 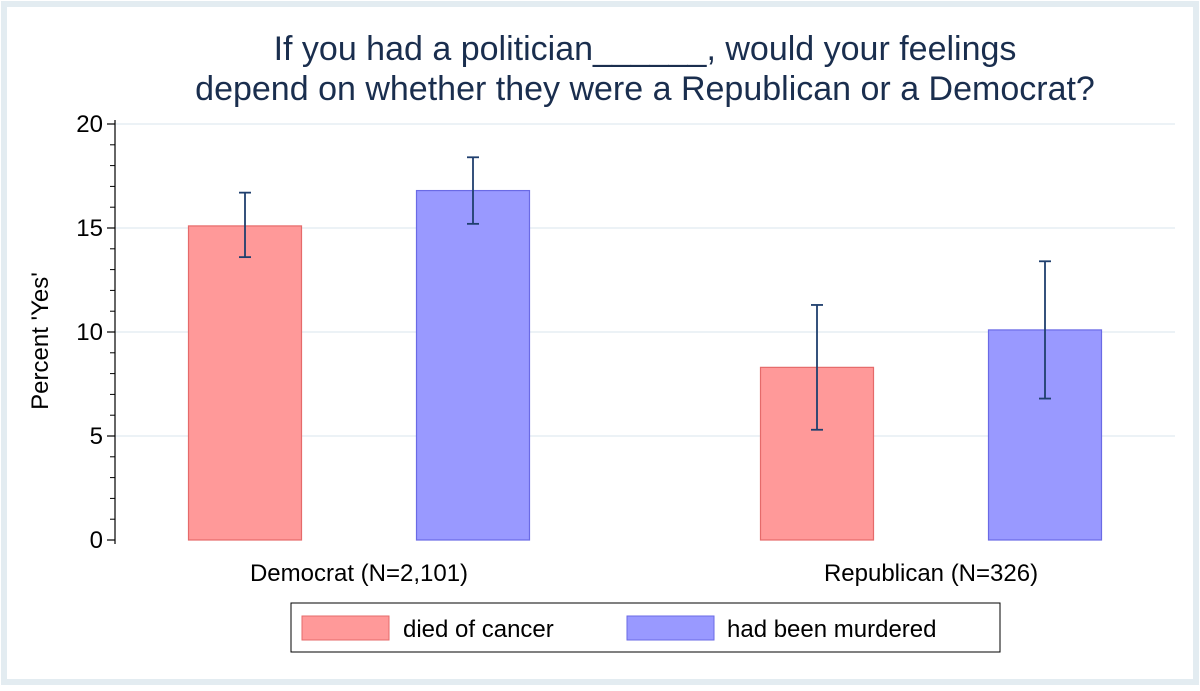 I want to click on y-axis-label: Percent 'Yes', so click(x=40, y=341).